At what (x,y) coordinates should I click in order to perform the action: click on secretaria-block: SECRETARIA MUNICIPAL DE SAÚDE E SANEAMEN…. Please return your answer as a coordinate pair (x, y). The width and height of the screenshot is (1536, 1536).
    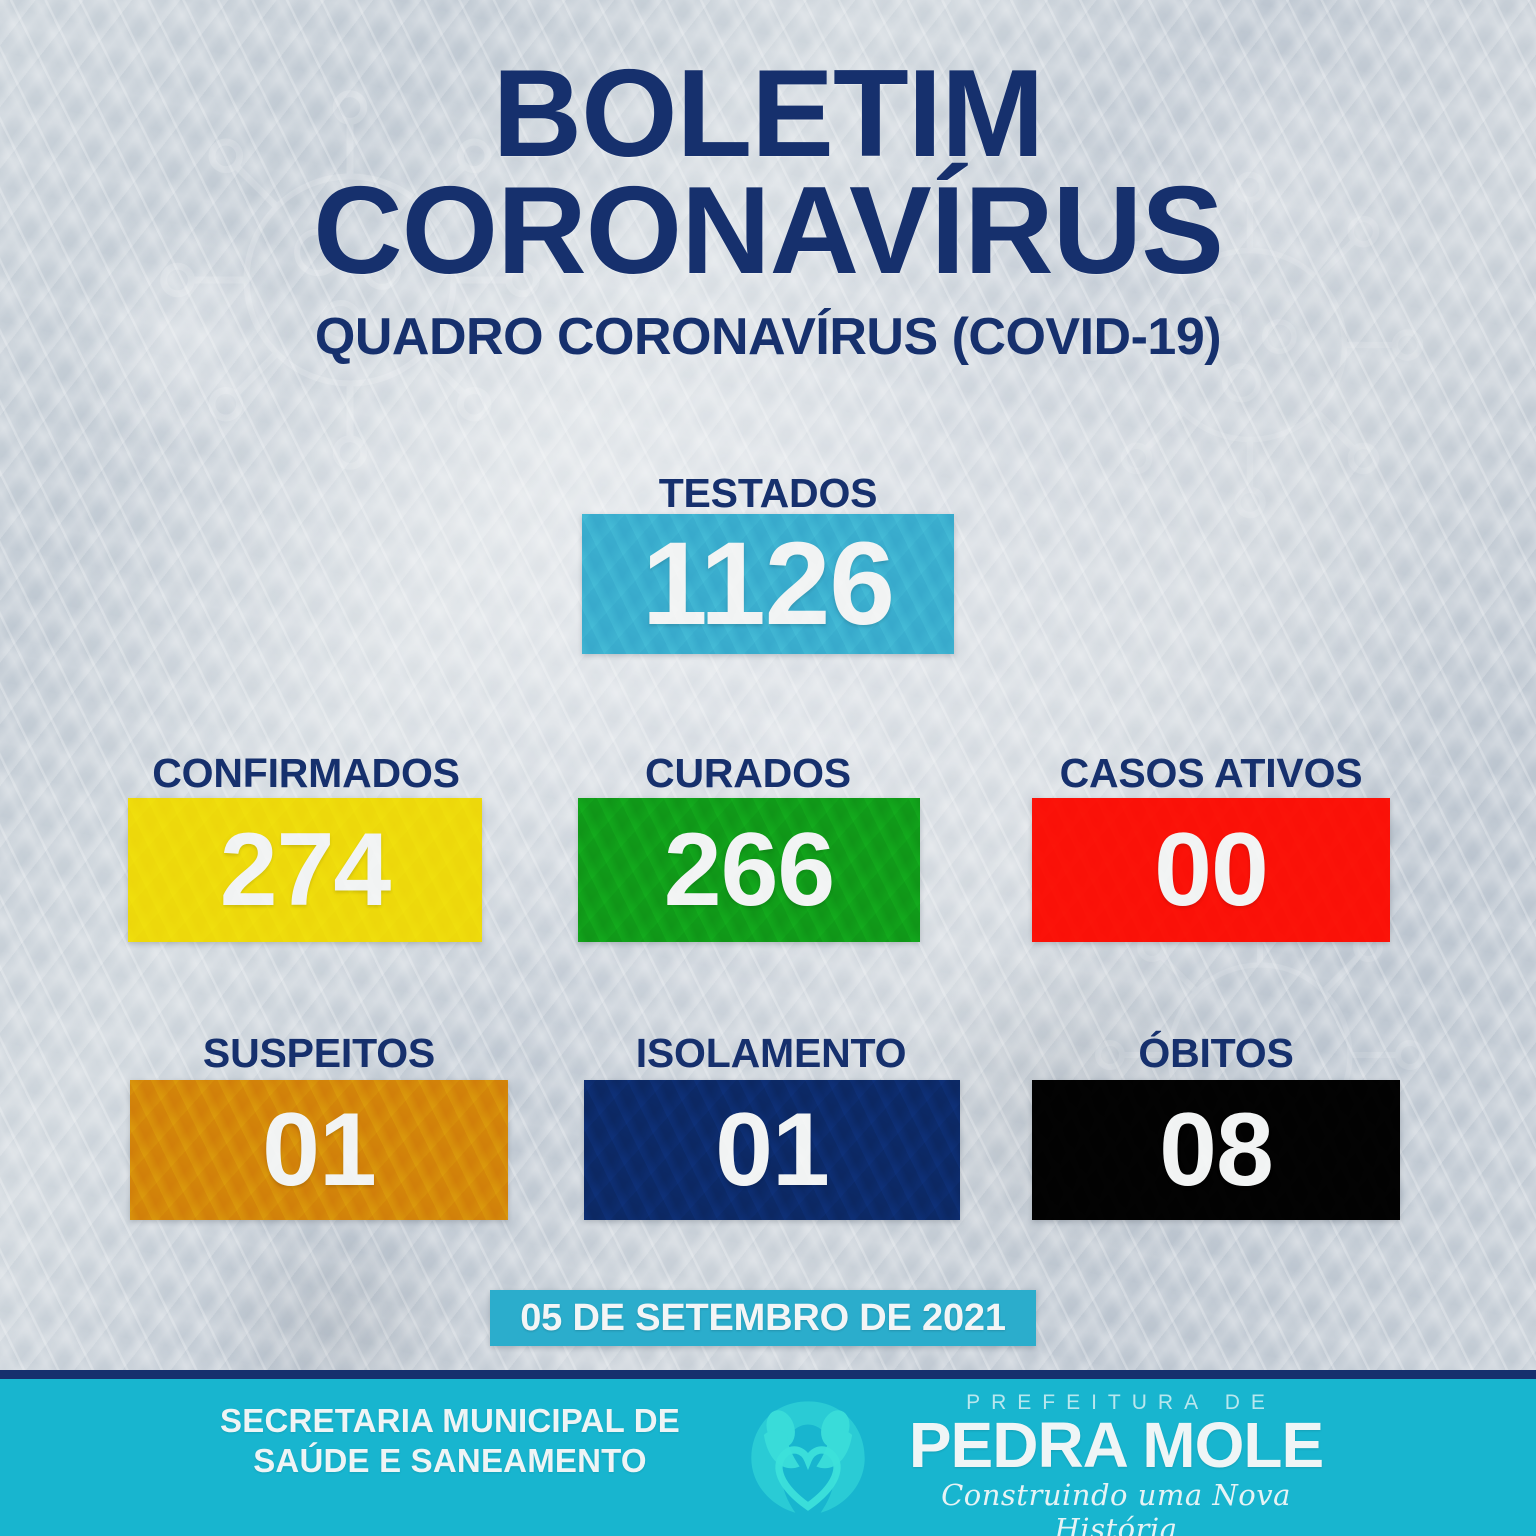
    Looking at the image, I should click on (450, 1441).